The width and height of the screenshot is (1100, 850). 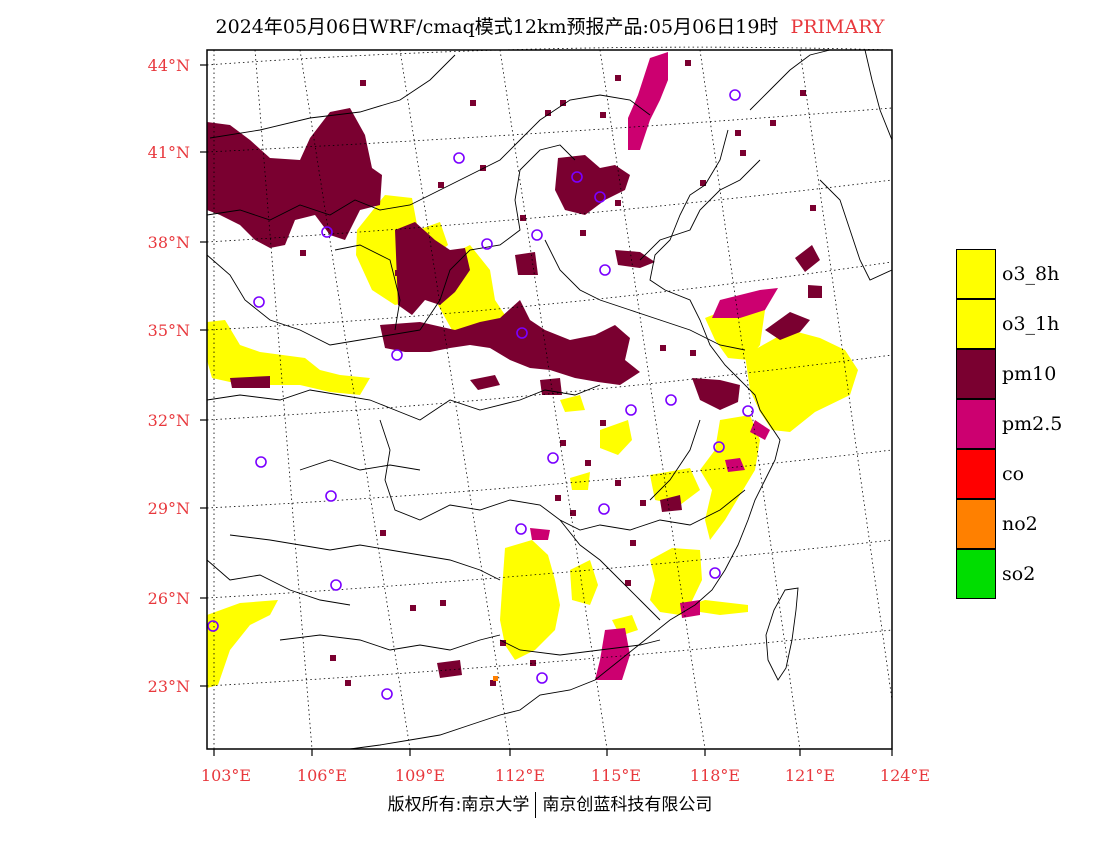 What do you see at coordinates (715, 775) in the screenshot?
I see `lon-label-118: 118°E` at bounding box center [715, 775].